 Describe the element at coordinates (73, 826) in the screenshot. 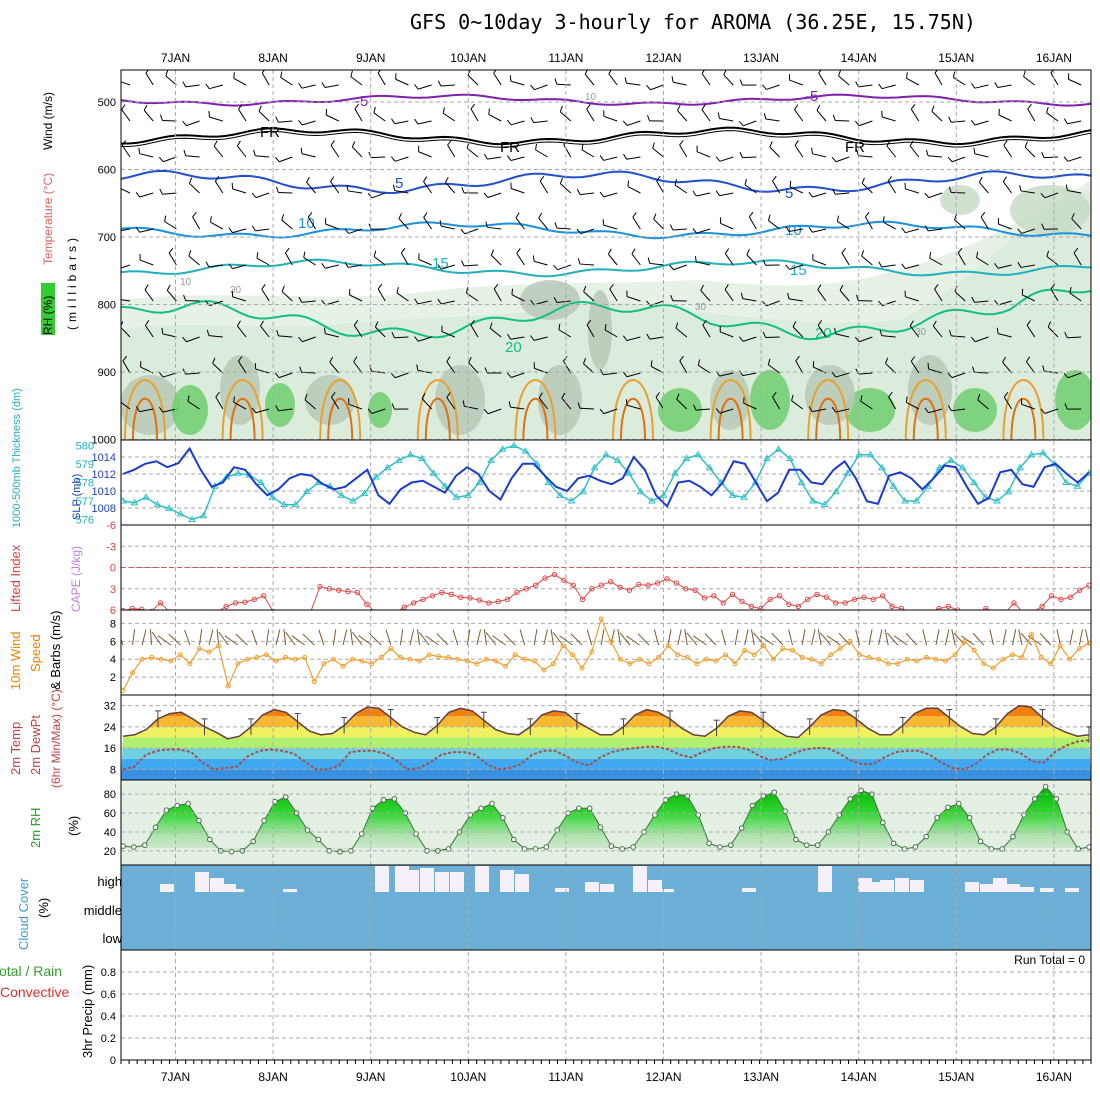

I see `rh2m-unit: (%)` at that location.